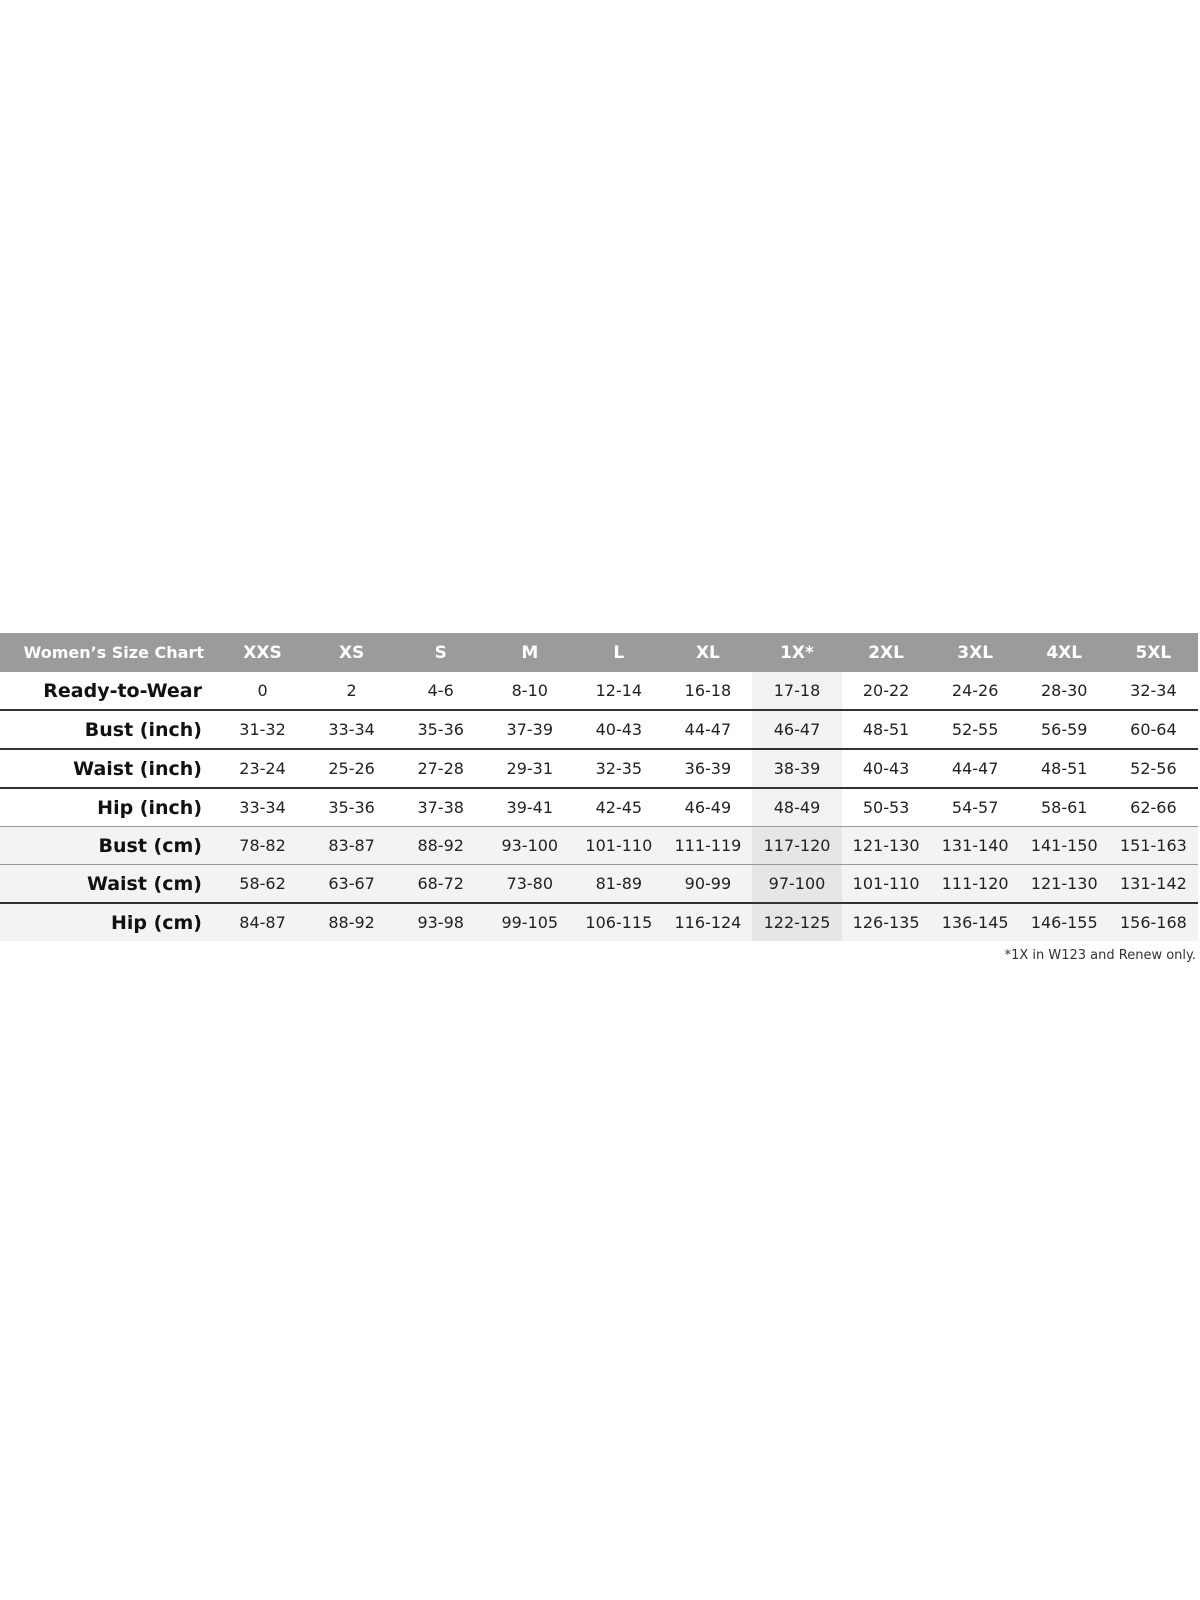 This screenshot has width=1200, height=1600. I want to click on size-value-cell: 156-168, so click(1153, 922).